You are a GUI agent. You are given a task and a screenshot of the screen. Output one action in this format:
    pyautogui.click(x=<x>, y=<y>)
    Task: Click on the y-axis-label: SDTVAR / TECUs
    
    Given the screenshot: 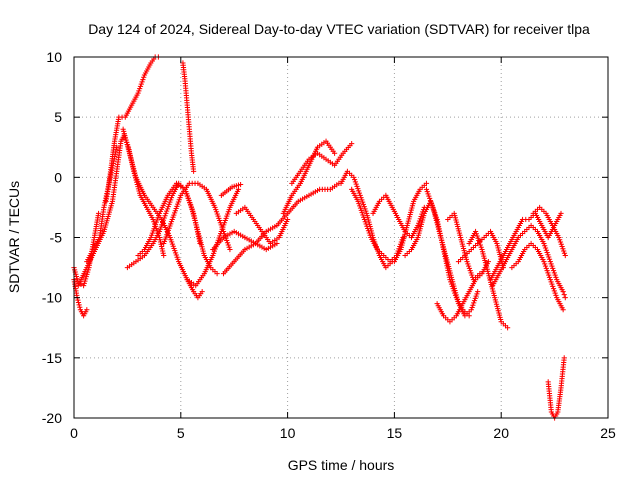 What is the action you would take?
    pyautogui.click(x=14, y=237)
    